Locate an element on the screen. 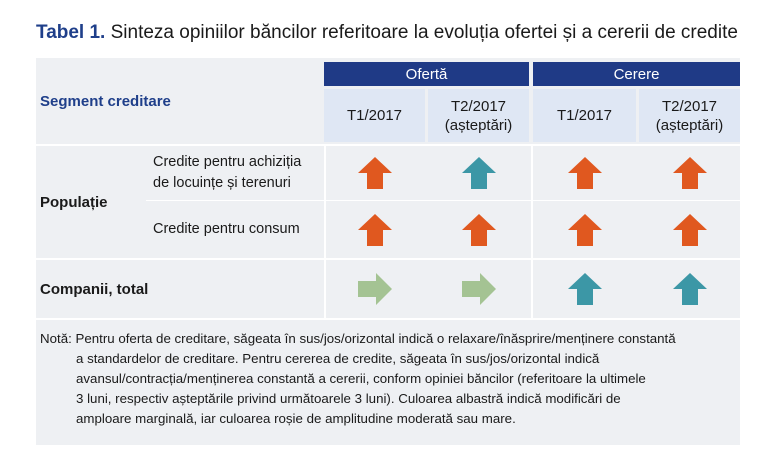  cell-housing-oferta-t1 is located at coordinates (375, 173).